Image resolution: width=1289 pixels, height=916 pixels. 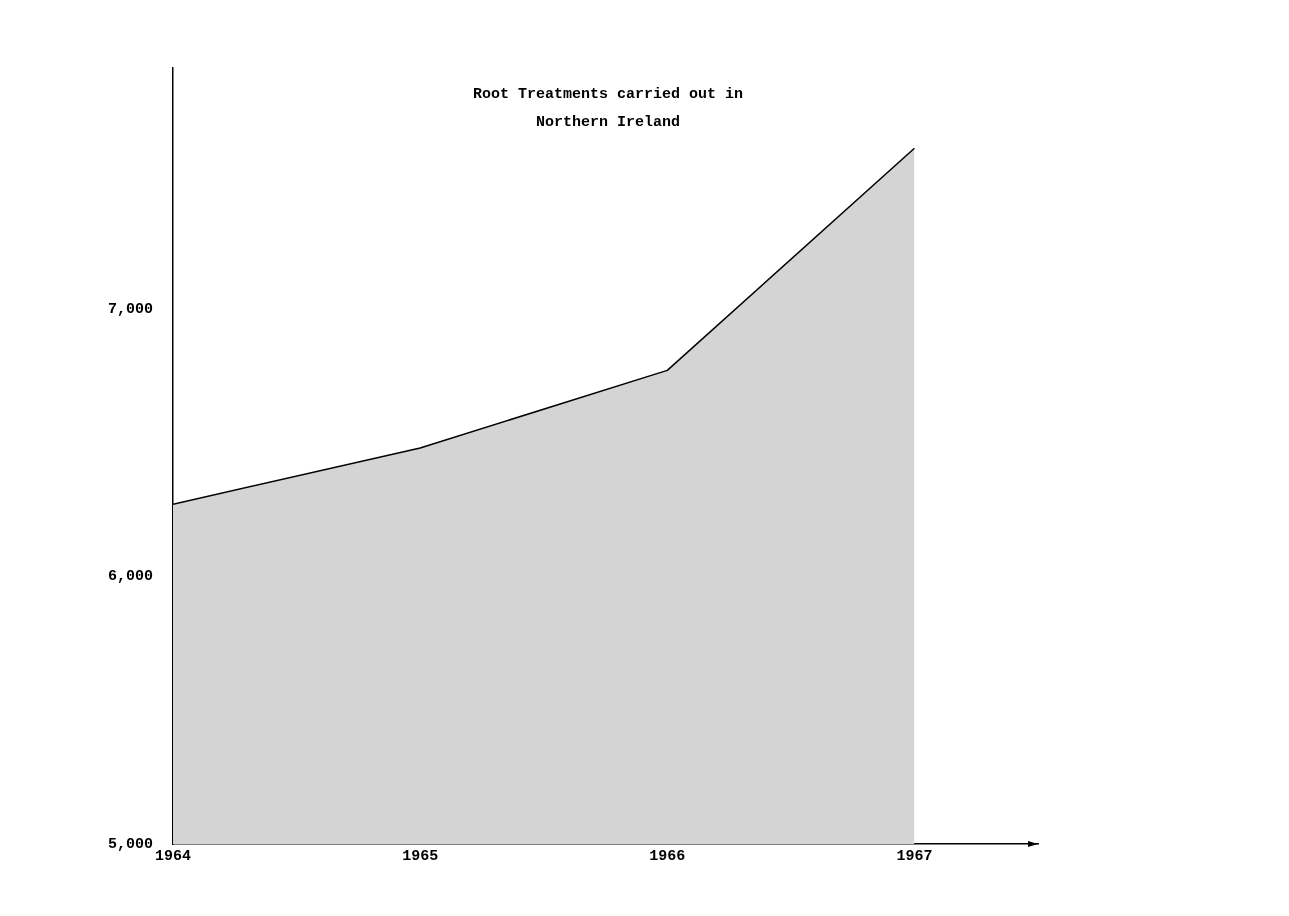 What do you see at coordinates (130, 309) in the screenshot?
I see `y-tick-label: 7,000` at bounding box center [130, 309].